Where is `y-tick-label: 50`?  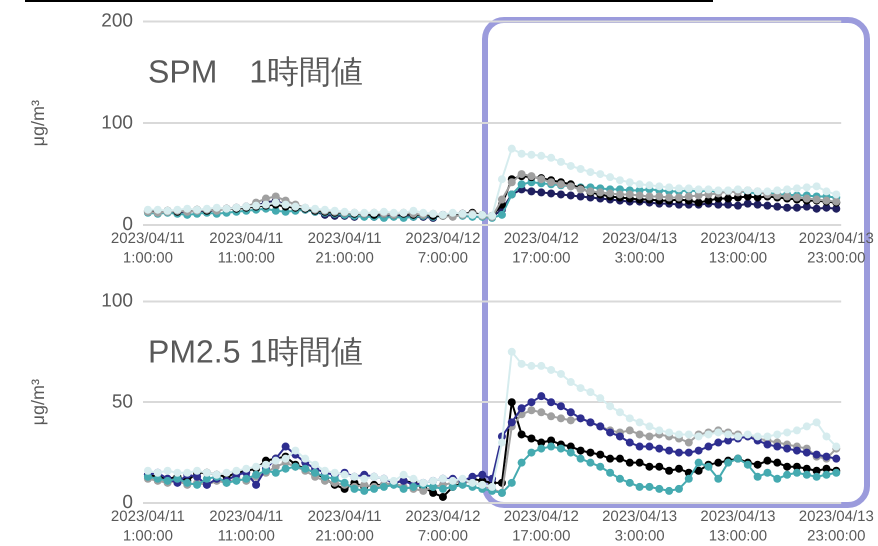 y-tick-label: 50 is located at coordinates (122, 401).